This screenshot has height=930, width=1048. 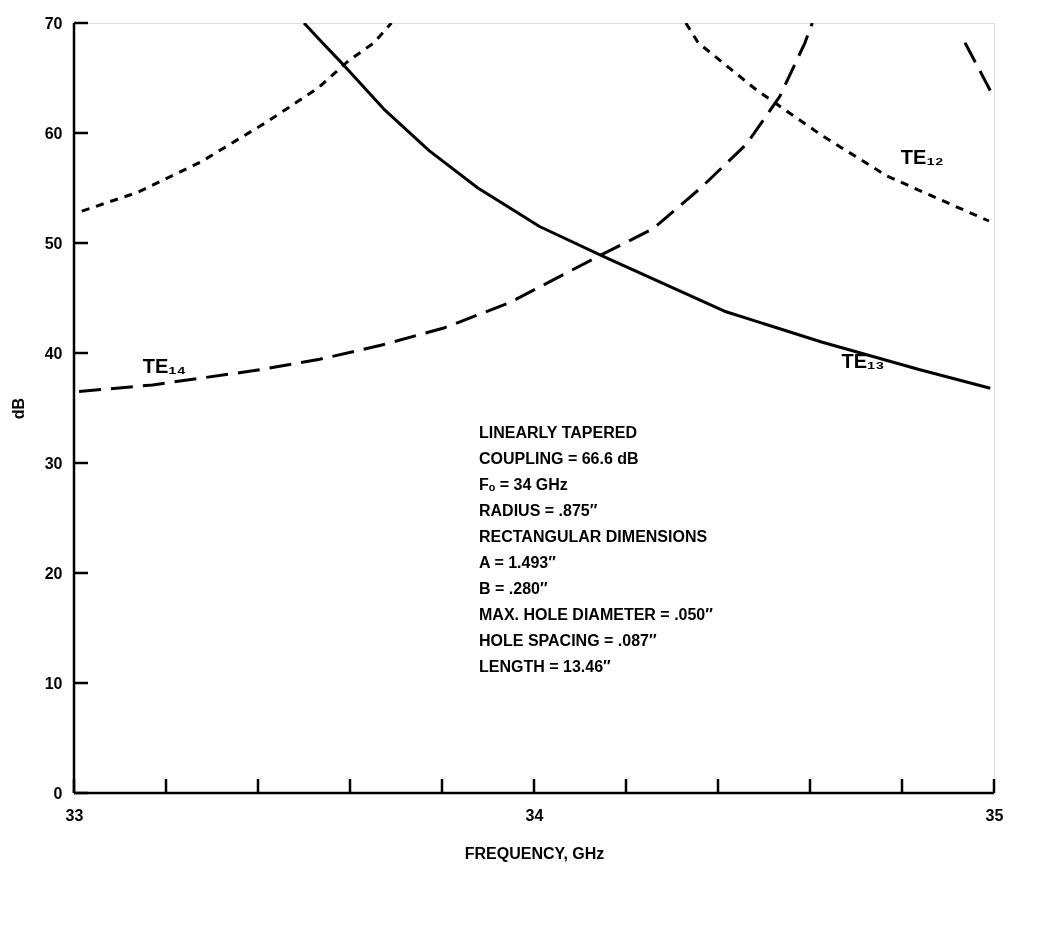 What do you see at coordinates (74, 815) in the screenshot?
I see `x-tick-label: 33` at bounding box center [74, 815].